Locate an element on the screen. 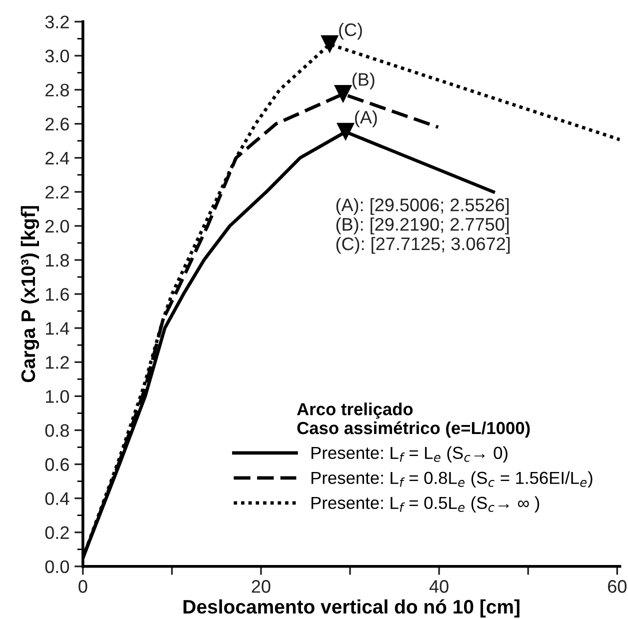  y-tick-label: 1.8 is located at coordinates (57, 260).